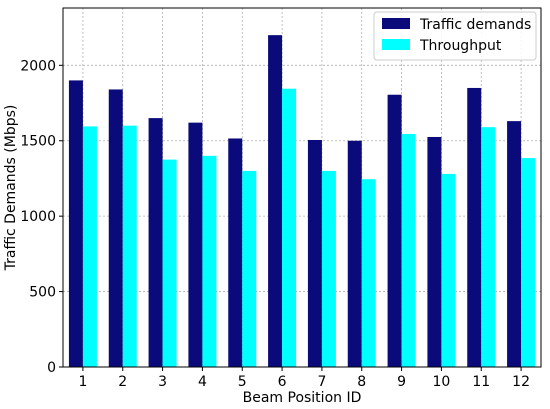  I want to click on y-tick-label: 1500, so click(38, 142).